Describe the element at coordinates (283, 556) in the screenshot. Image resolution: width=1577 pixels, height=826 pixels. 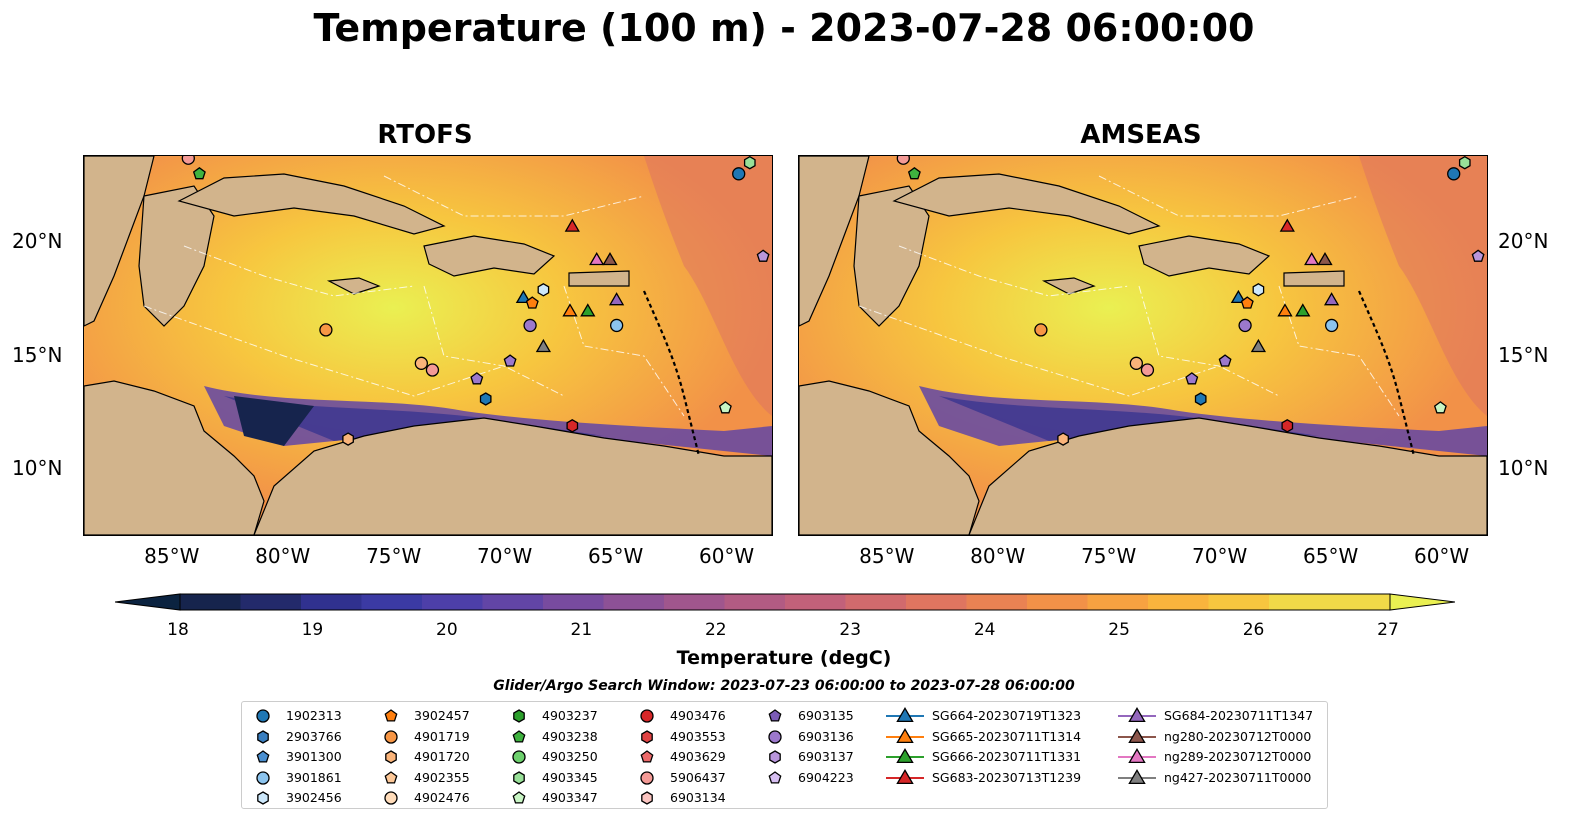
I see `lon-label-0-1: 80°W` at that location.